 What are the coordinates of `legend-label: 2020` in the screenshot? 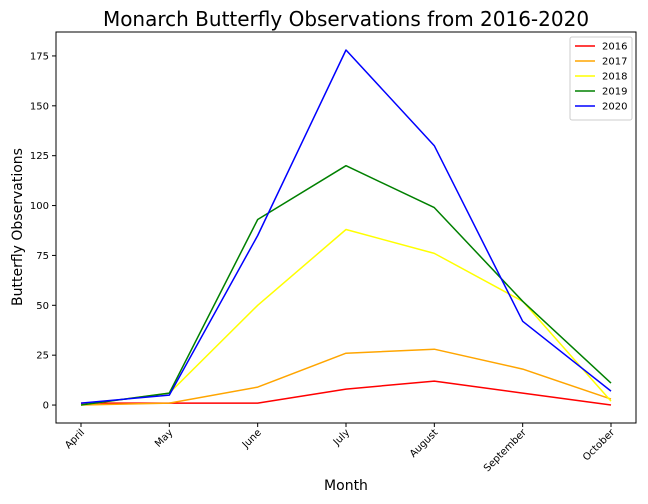 It's located at (614, 107).